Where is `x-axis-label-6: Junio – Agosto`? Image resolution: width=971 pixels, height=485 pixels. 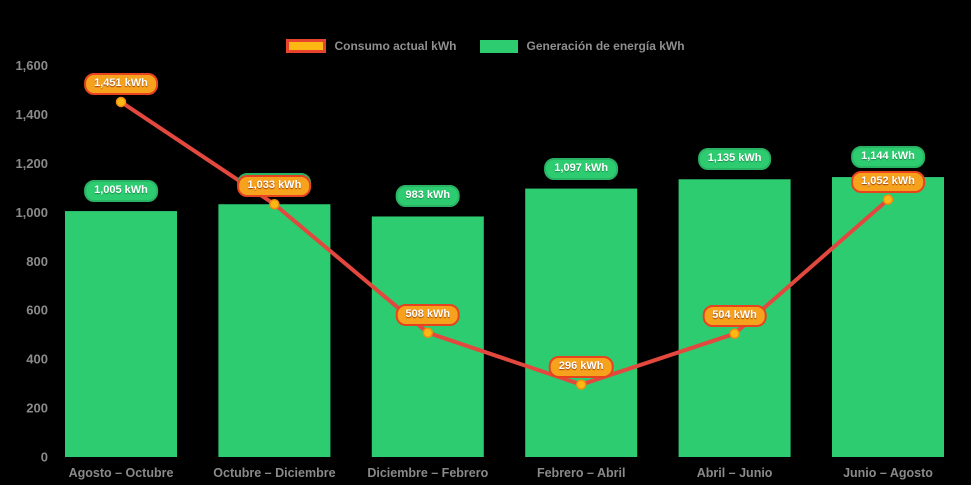 x-axis-label-6: Junio – Agosto is located at coordinates (888, 473).